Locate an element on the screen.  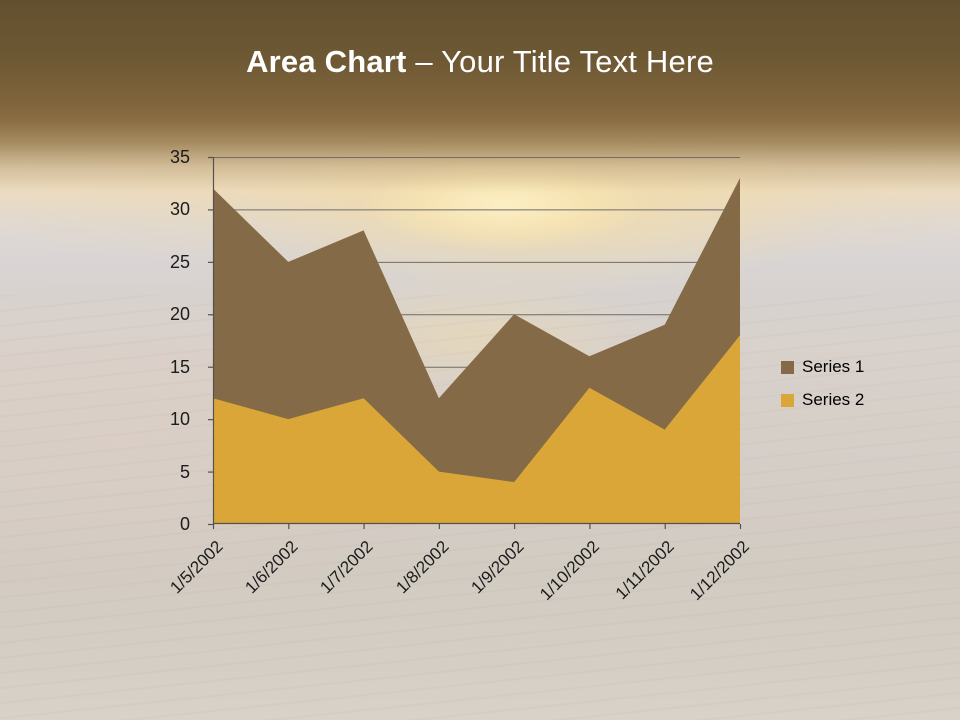
legend-item-series1: Series 1 is located at coordinates (822, 367).